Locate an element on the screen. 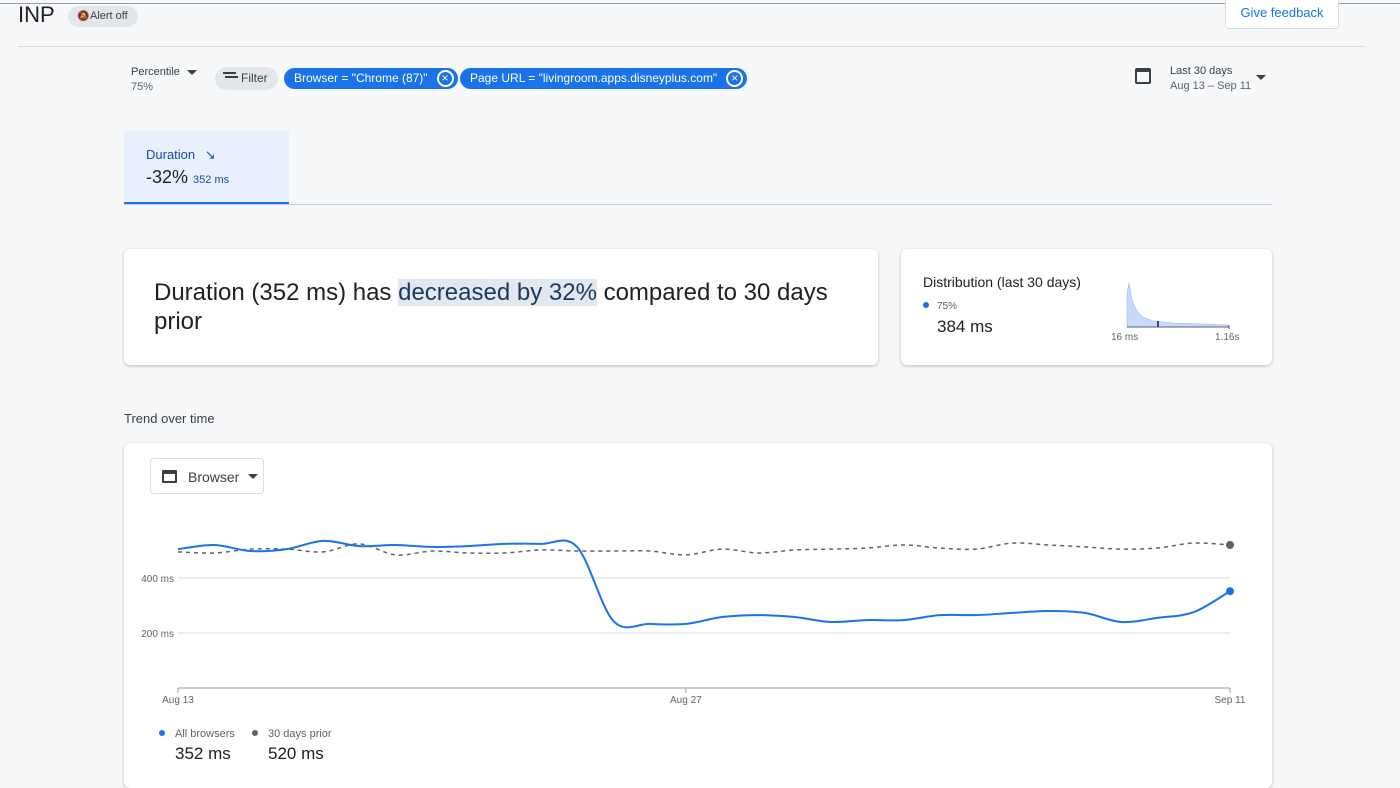 The image size is (1400, 788). tab-divider is located at coordinates (698, 204).